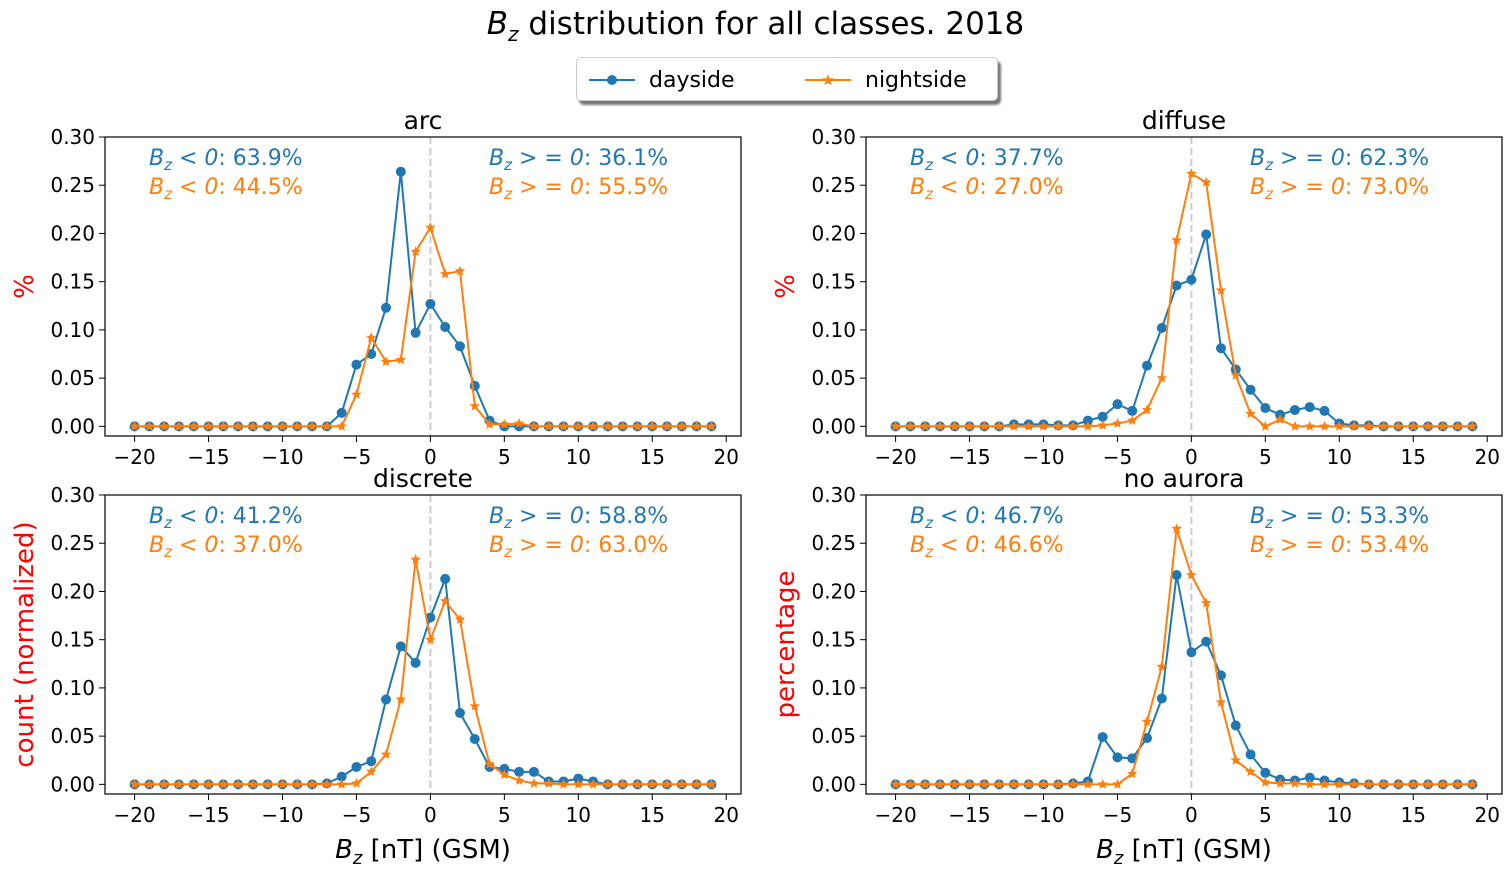 Image resolution: width=1511 pixels, height=872 pixels. Describe the element at coordinates (612, 80) in the screenshot. I see `legend-marker-dayside` at that location.